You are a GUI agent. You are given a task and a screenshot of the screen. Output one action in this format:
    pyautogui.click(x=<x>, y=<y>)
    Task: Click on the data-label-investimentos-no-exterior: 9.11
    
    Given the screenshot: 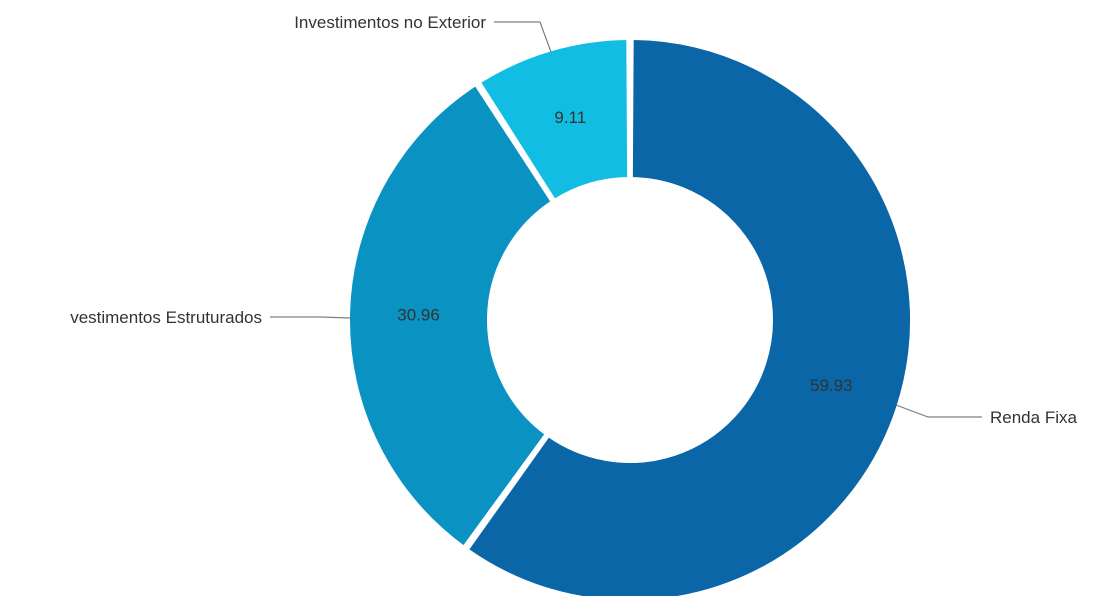 What is the action you would take?
    pyautogui.click(x=570, y=117)
    